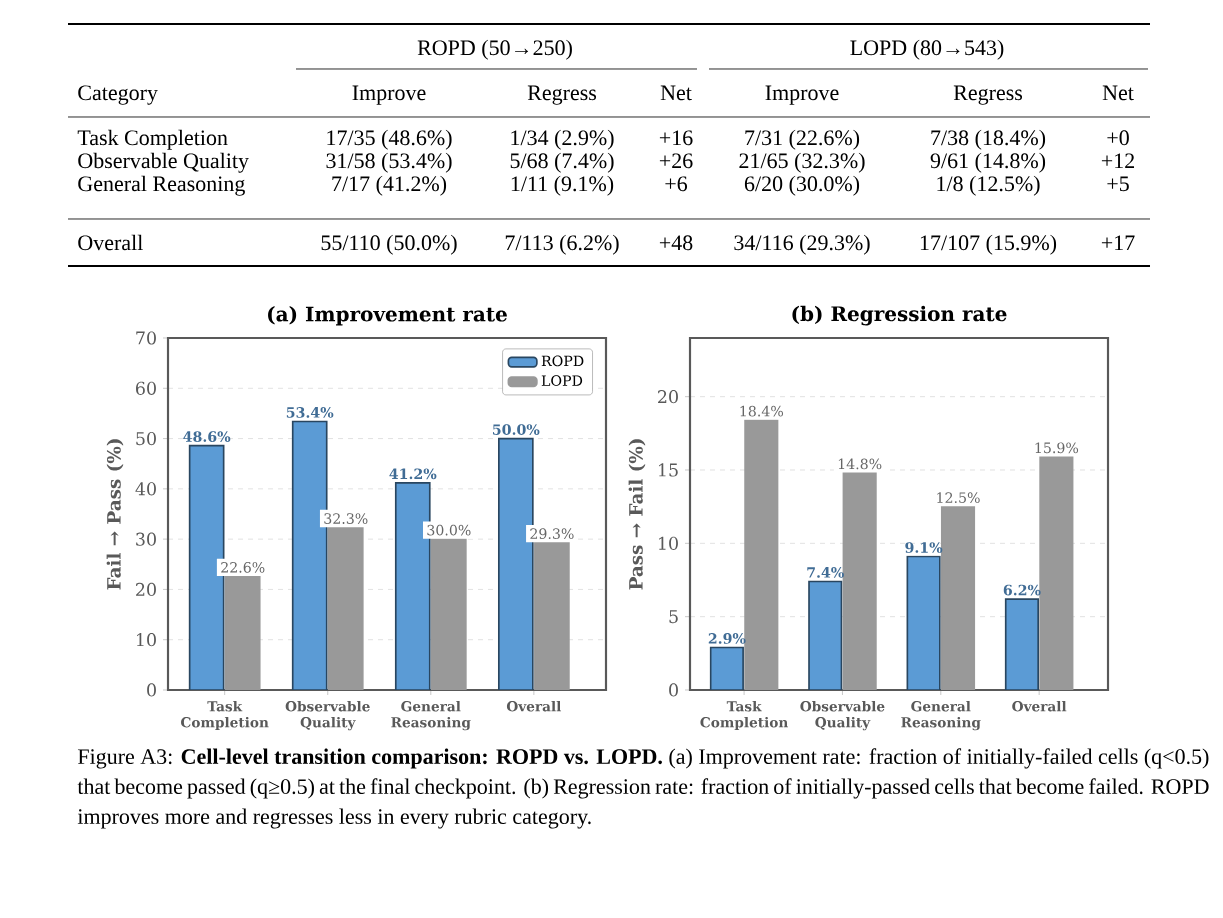  Describe the element at coordinates (802, 139) in the screenshot. I see `text: 7/31 (22.6%)` at that location.